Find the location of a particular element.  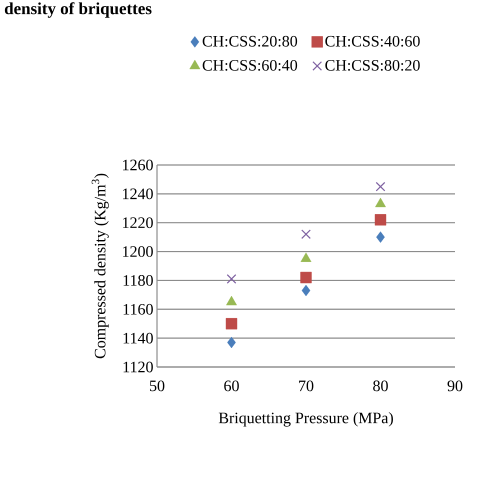

y-tick-label: 1240 is located at coordinates (138, 194).